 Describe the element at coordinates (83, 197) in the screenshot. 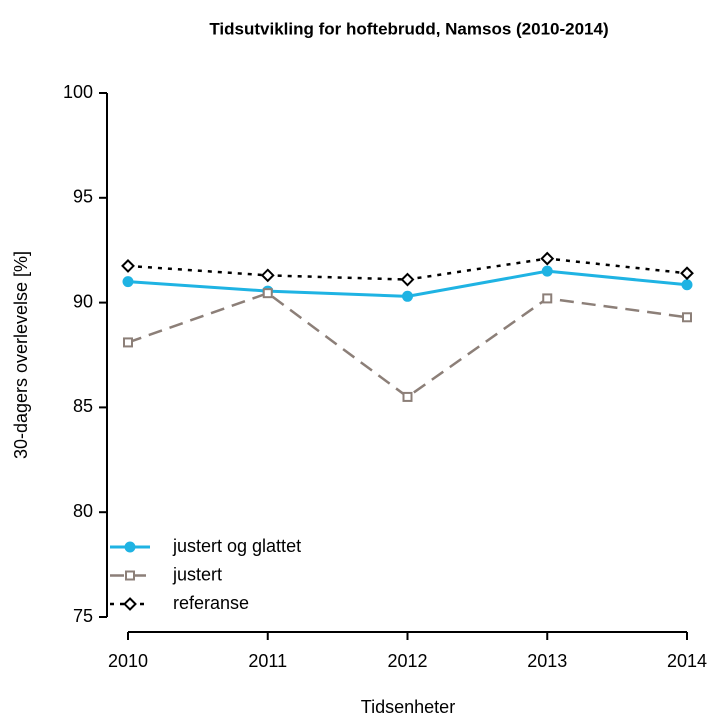

I see `y-tick-label: 95` at that location.